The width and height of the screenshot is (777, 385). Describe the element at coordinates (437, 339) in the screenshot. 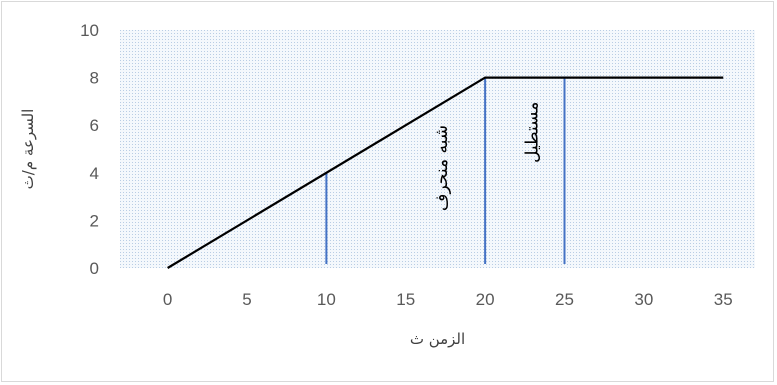

I see `x-axis-title: الزمن ث` at that location.